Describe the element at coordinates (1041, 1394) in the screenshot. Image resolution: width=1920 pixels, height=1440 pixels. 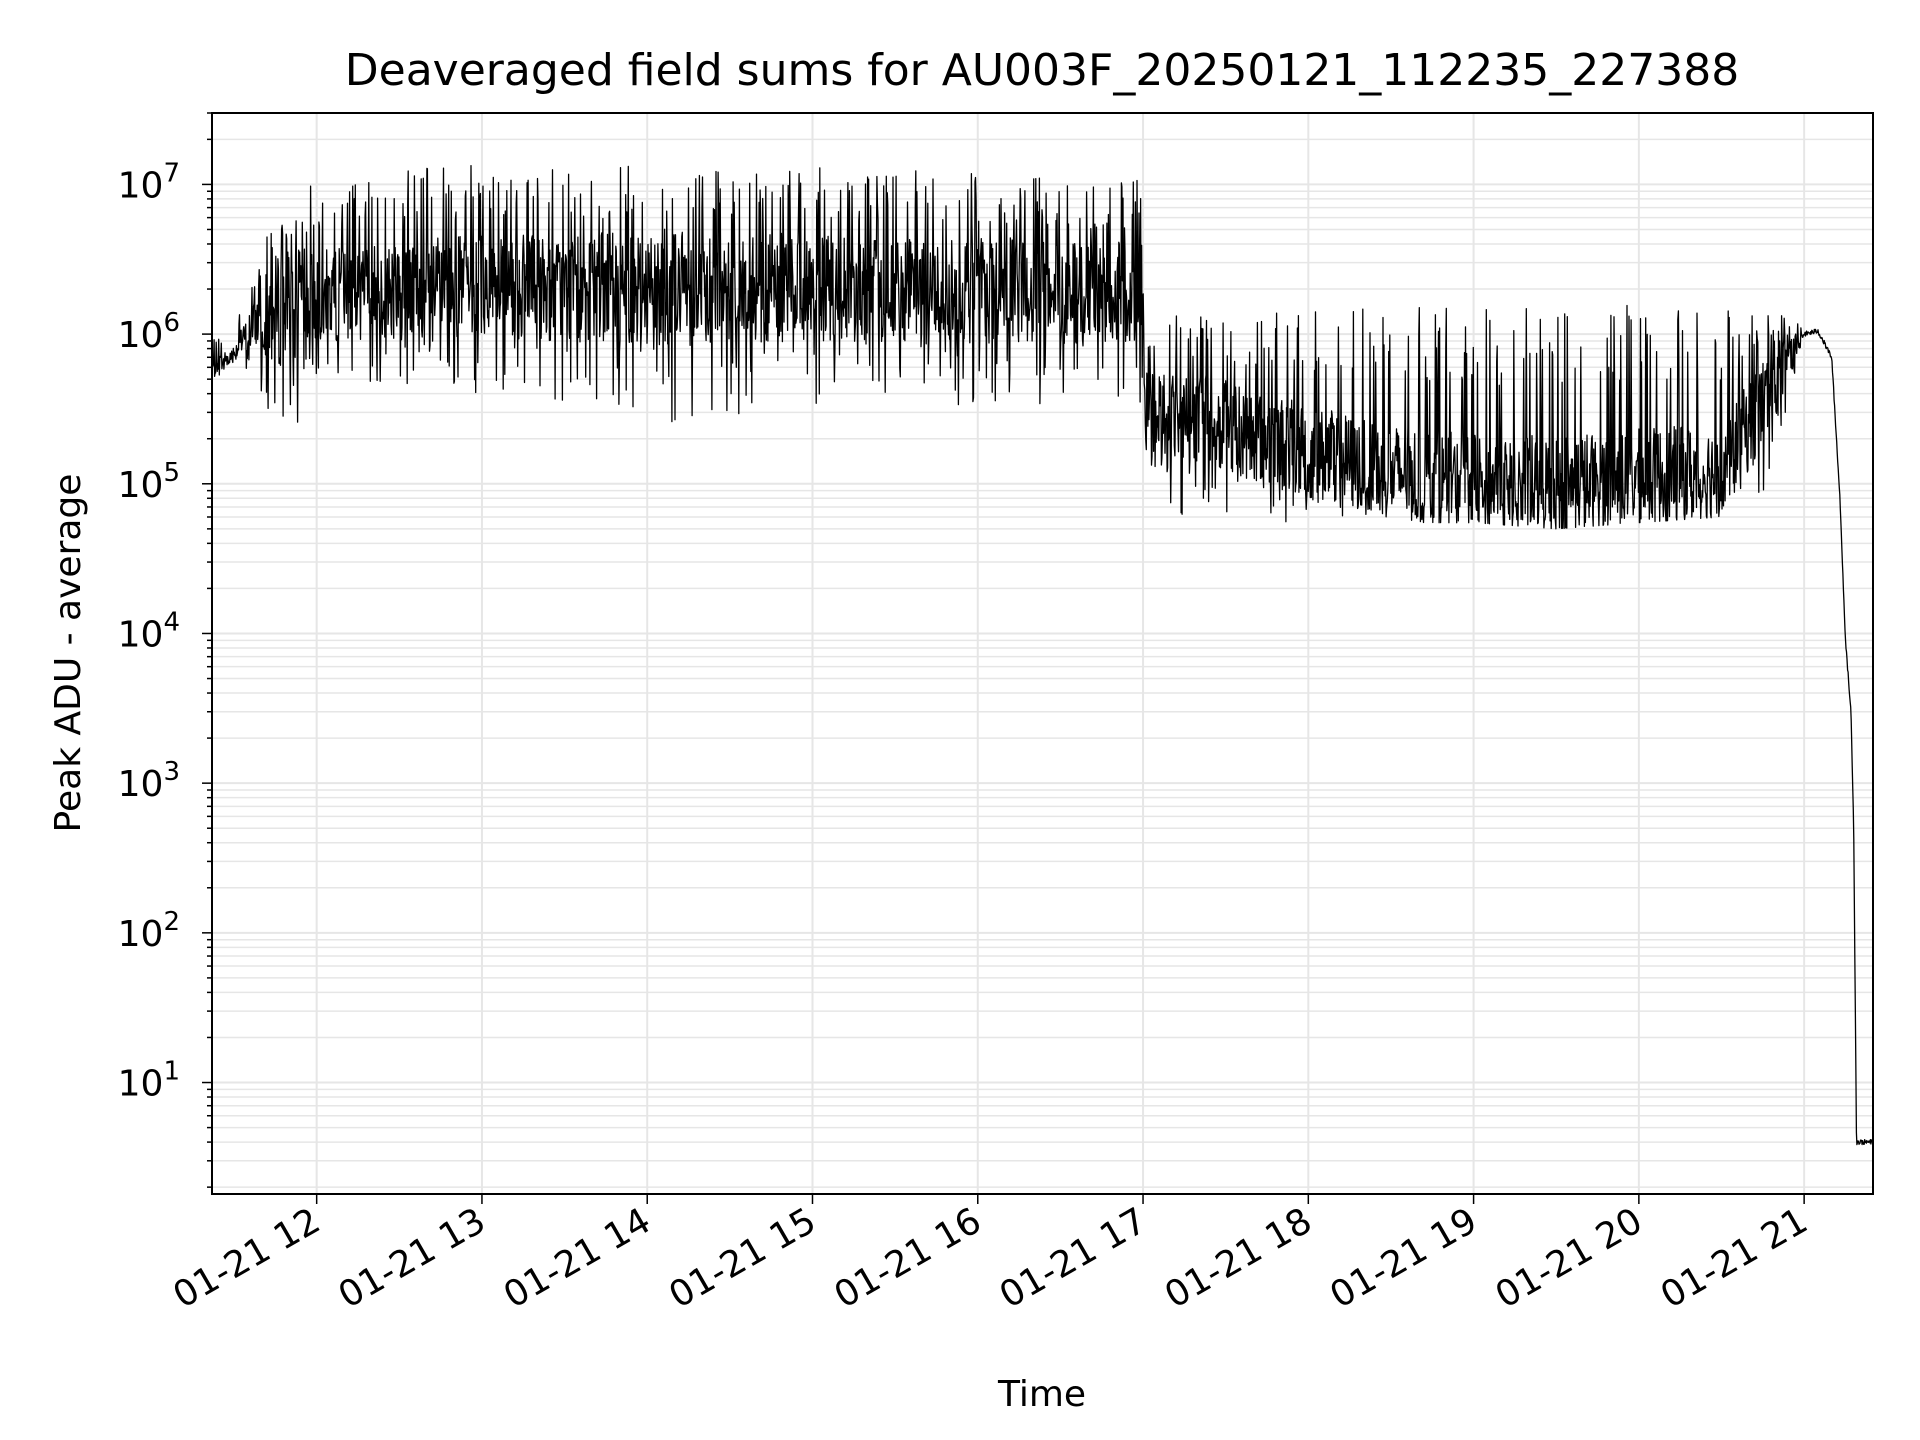
I see `x-axis-label: Time` at that location.